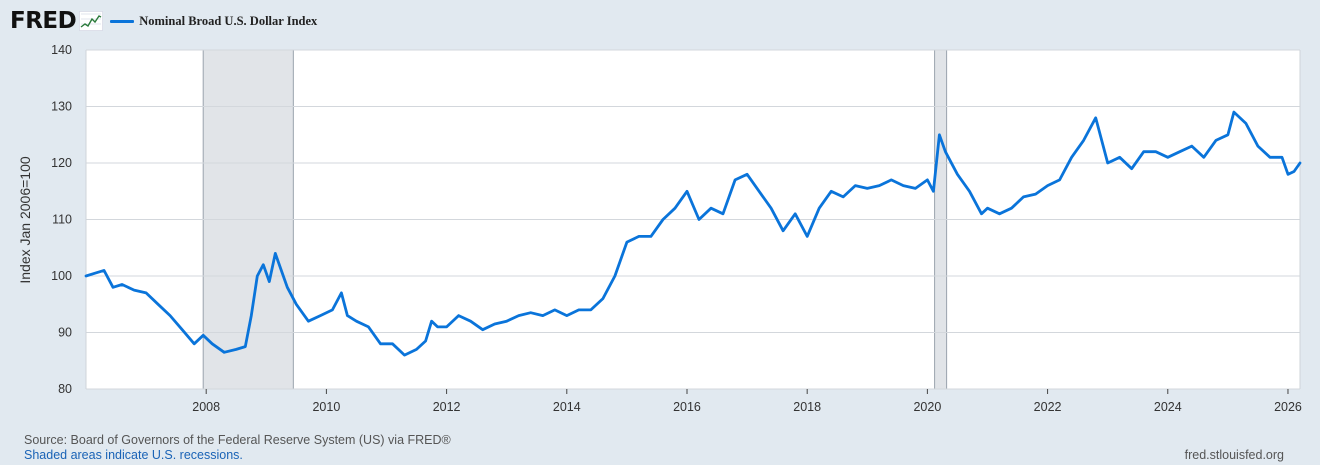 This screenshot has height=465, width=1320. Describe the element at coordinates (206, 407) in the screenshot. I see `x-tick-label: 2008` at that location.